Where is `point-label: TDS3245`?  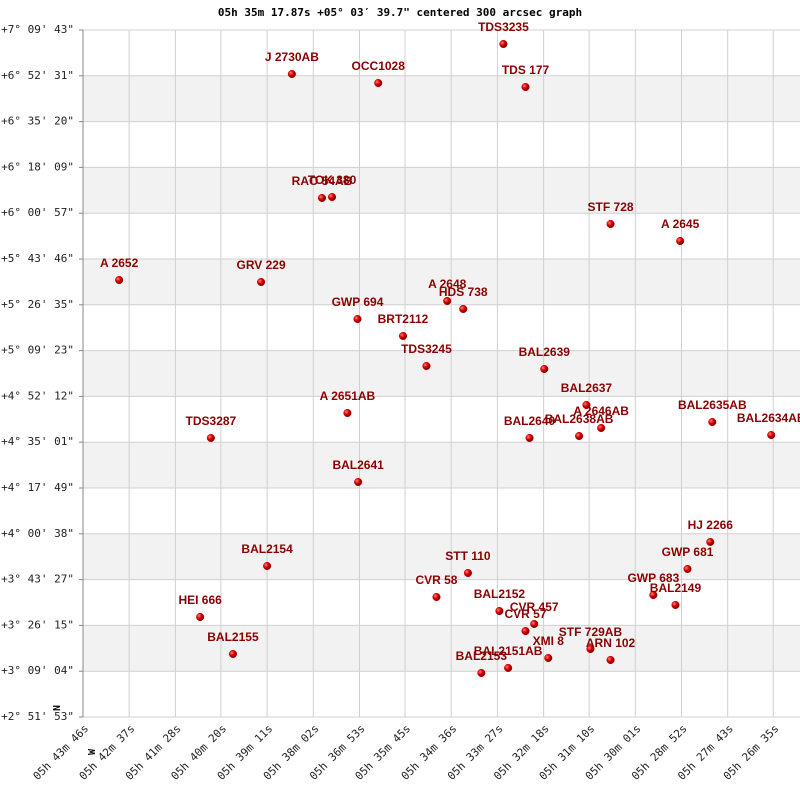 point-label: TDS3245 is located at coordinates (426, 349).